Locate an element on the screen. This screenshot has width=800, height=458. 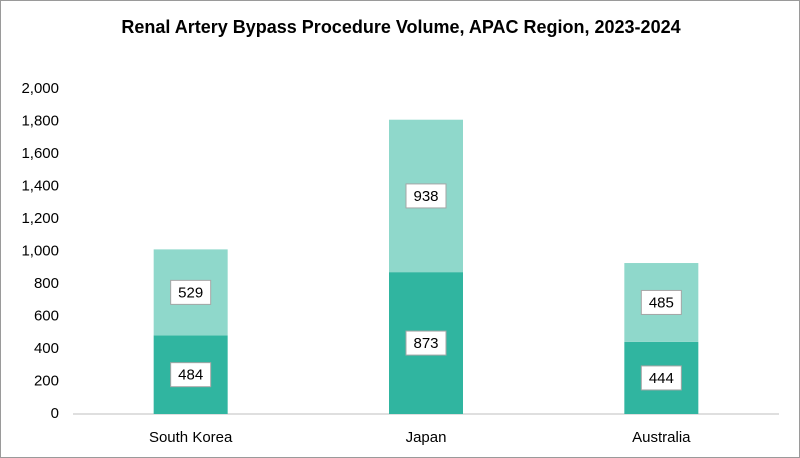
value-label: 444 is located at coordinates (661, 378).